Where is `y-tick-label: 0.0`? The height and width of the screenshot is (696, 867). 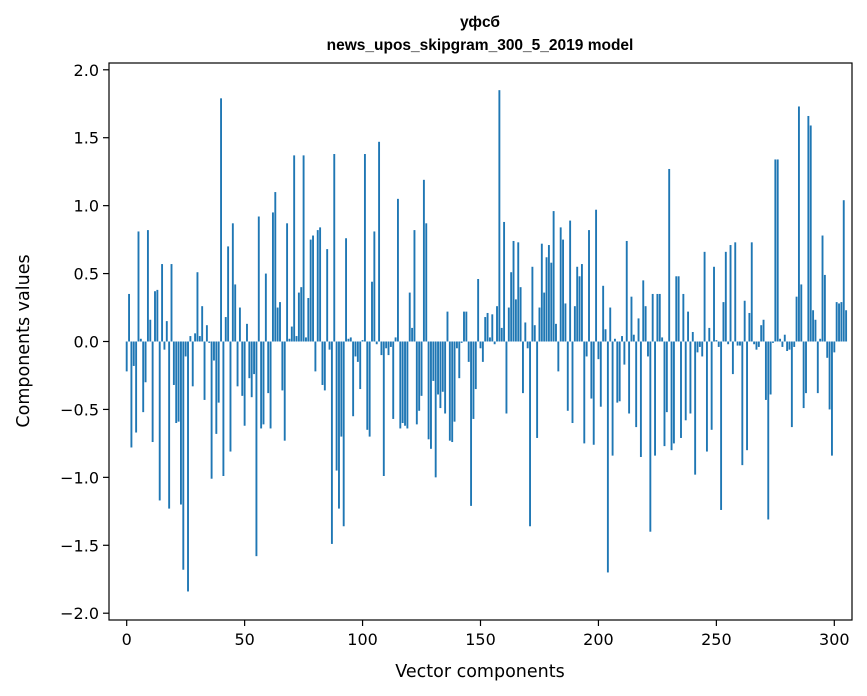
y-tick-label: 0.0 is located at coordinates (86, 342).